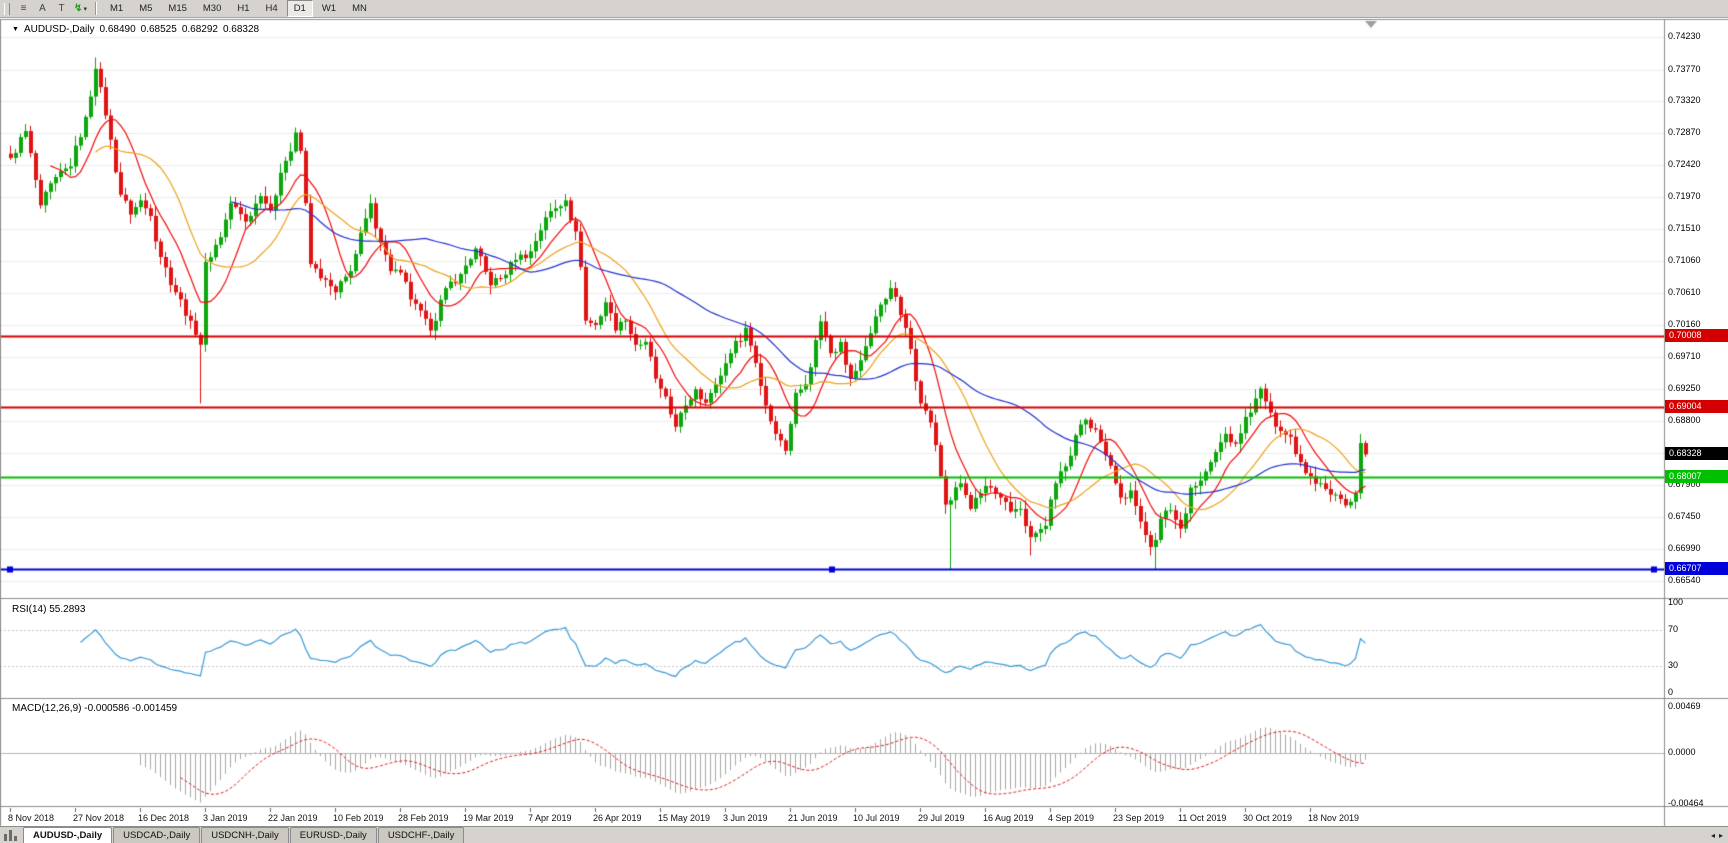 Image resolution: width=1728 pixels, height=843 pixels. Describe the element at coordinates (271, 8) in the screenshot. I see `period-button-h4: H4` at that location.